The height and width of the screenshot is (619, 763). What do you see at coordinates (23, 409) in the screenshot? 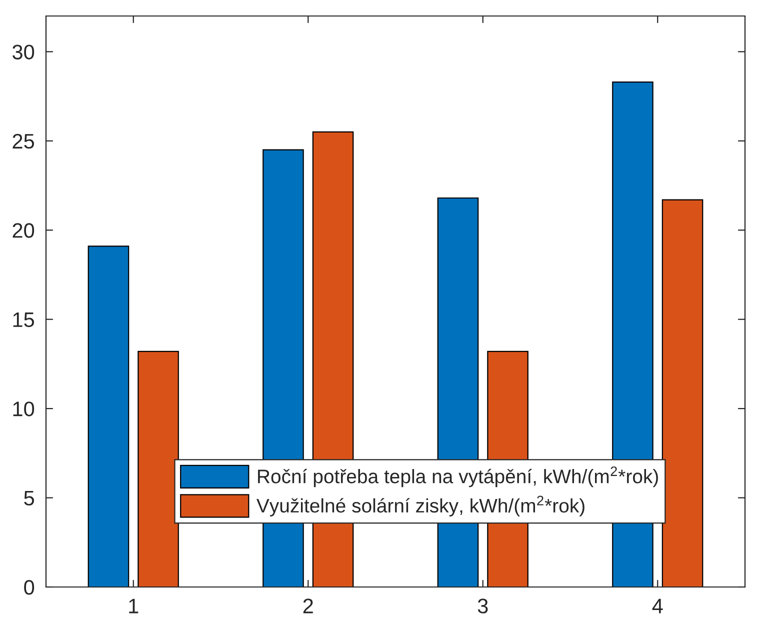
I see `y-tick-label: 10` at bounding box center [23, 409].